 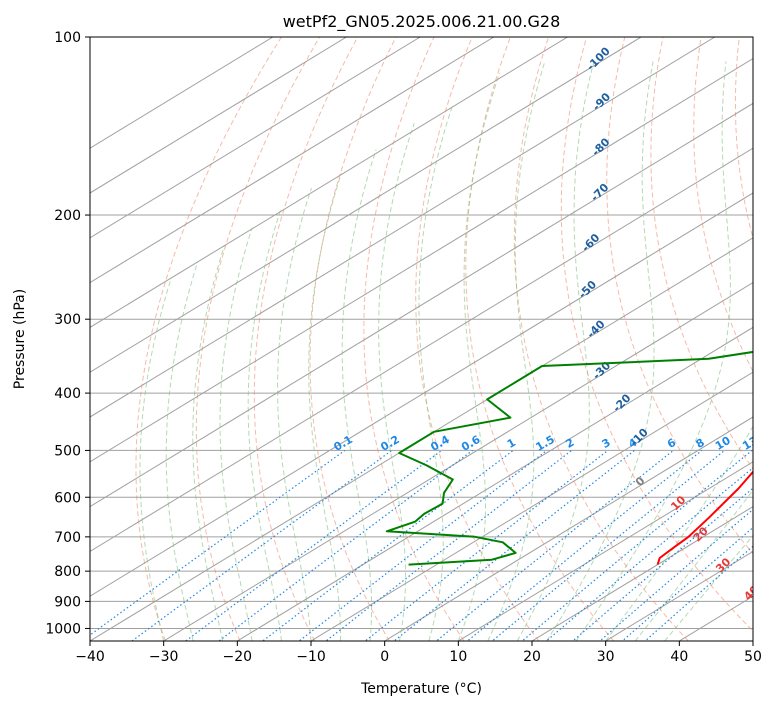 I want to click on y-tick-label: 800, so click(x=67, y=572).